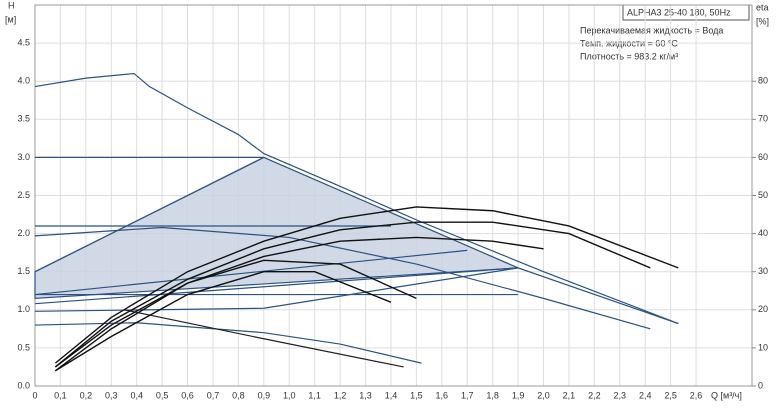  Describe the element at coordinates (23, 81) in the screenshot. I see `y-tick-label: 4.0` at that location.